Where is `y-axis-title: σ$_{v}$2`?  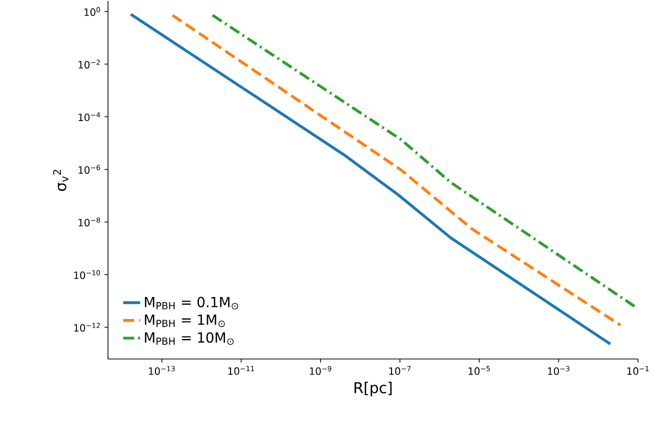
y-axis-title: σ$_{v}$2 is located at coordinates (60, 180).